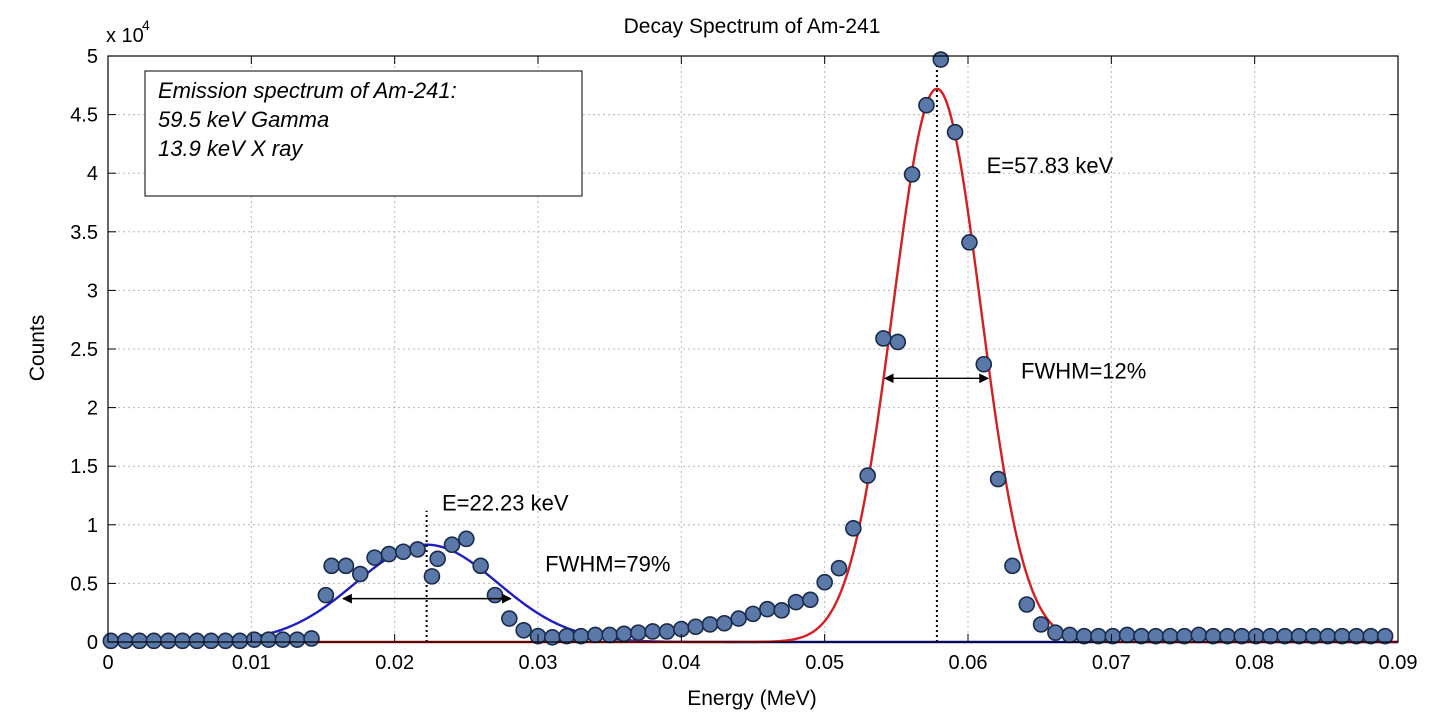 The height and width of the screenshot is (721, 1433). What do you see at coordinates (394, 663) in the screenshot?
I see `x-tick-label: 0.02` at bounding box center [394, 663].